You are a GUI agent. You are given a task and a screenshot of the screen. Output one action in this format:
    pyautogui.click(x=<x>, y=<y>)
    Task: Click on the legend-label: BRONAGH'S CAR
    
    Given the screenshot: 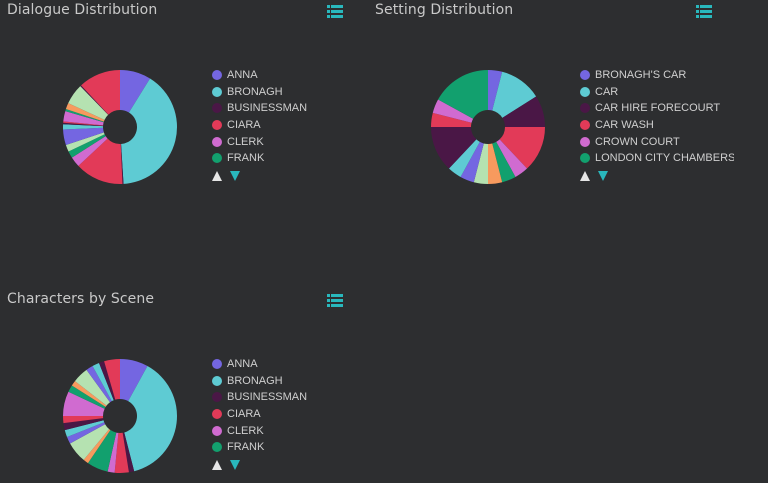 What is the action you would take?
    pyautogui.click(x=641, y=75)
    